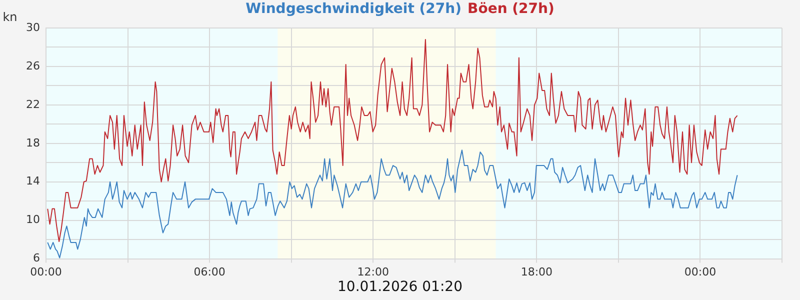 The image size is (800, 300). I want to click on y-tick-label: 6, so click(36, 258).